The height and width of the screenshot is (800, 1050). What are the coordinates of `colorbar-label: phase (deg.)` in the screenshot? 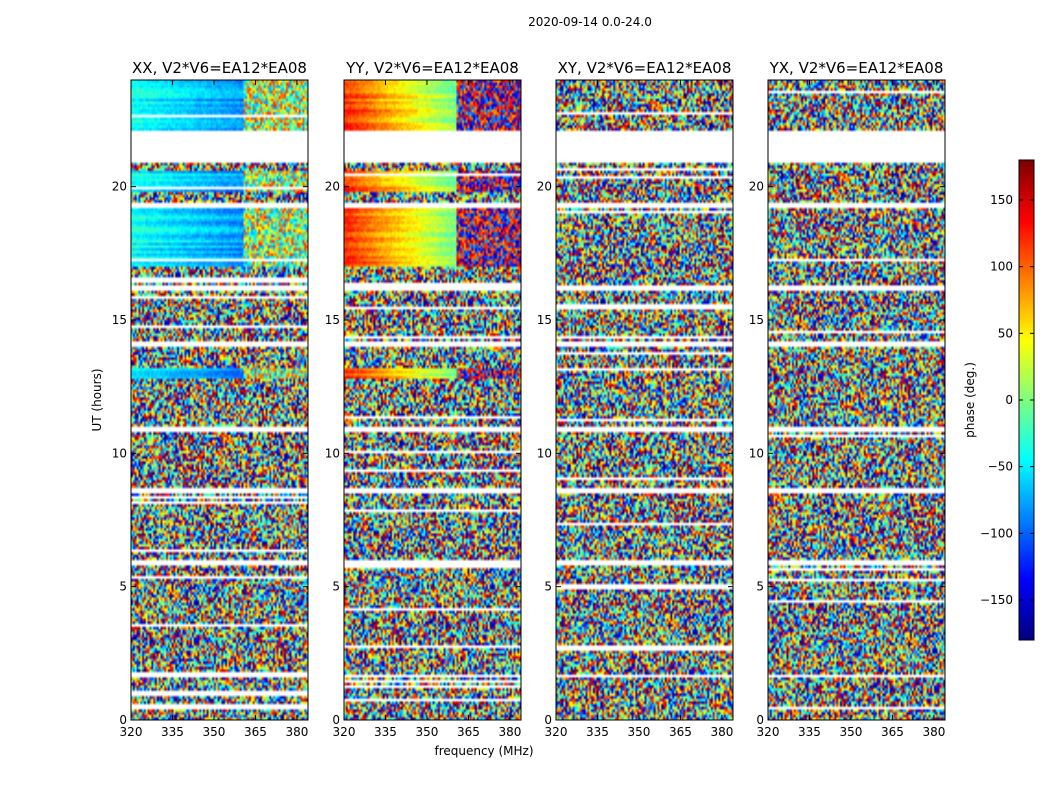 It's located at (970, 400).